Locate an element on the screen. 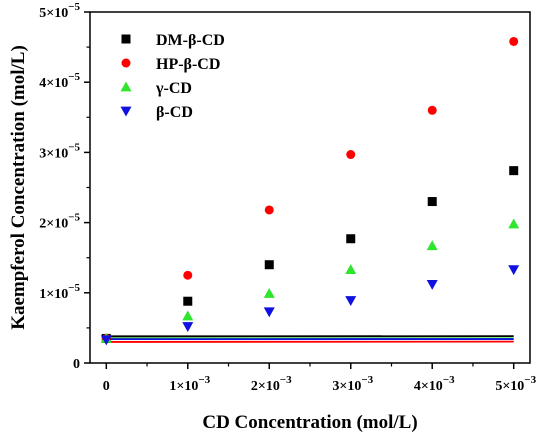 This screenshot has height=440, width=550. x-tick-label: 5×10⁻³ is located at coordinates (515, 384).